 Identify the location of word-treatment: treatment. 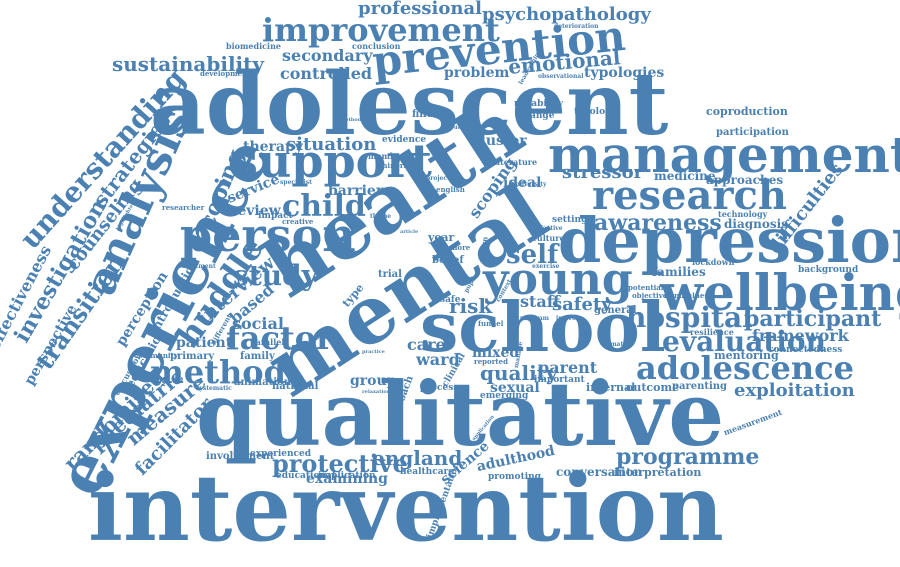
(199, 266).